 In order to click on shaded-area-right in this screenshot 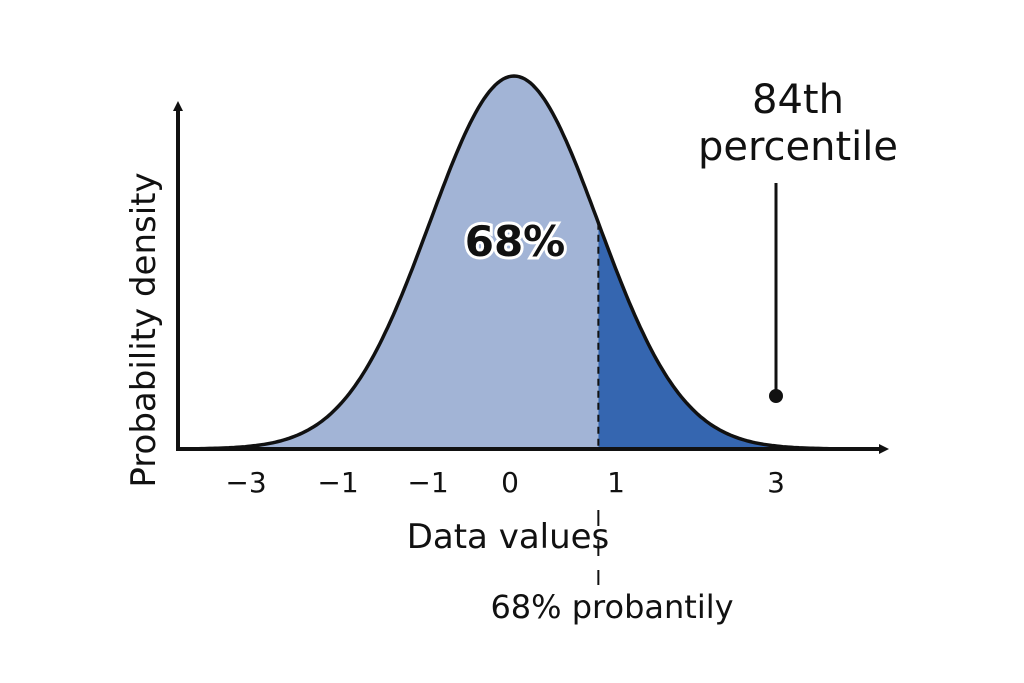, I will do `click(720, 335)`.